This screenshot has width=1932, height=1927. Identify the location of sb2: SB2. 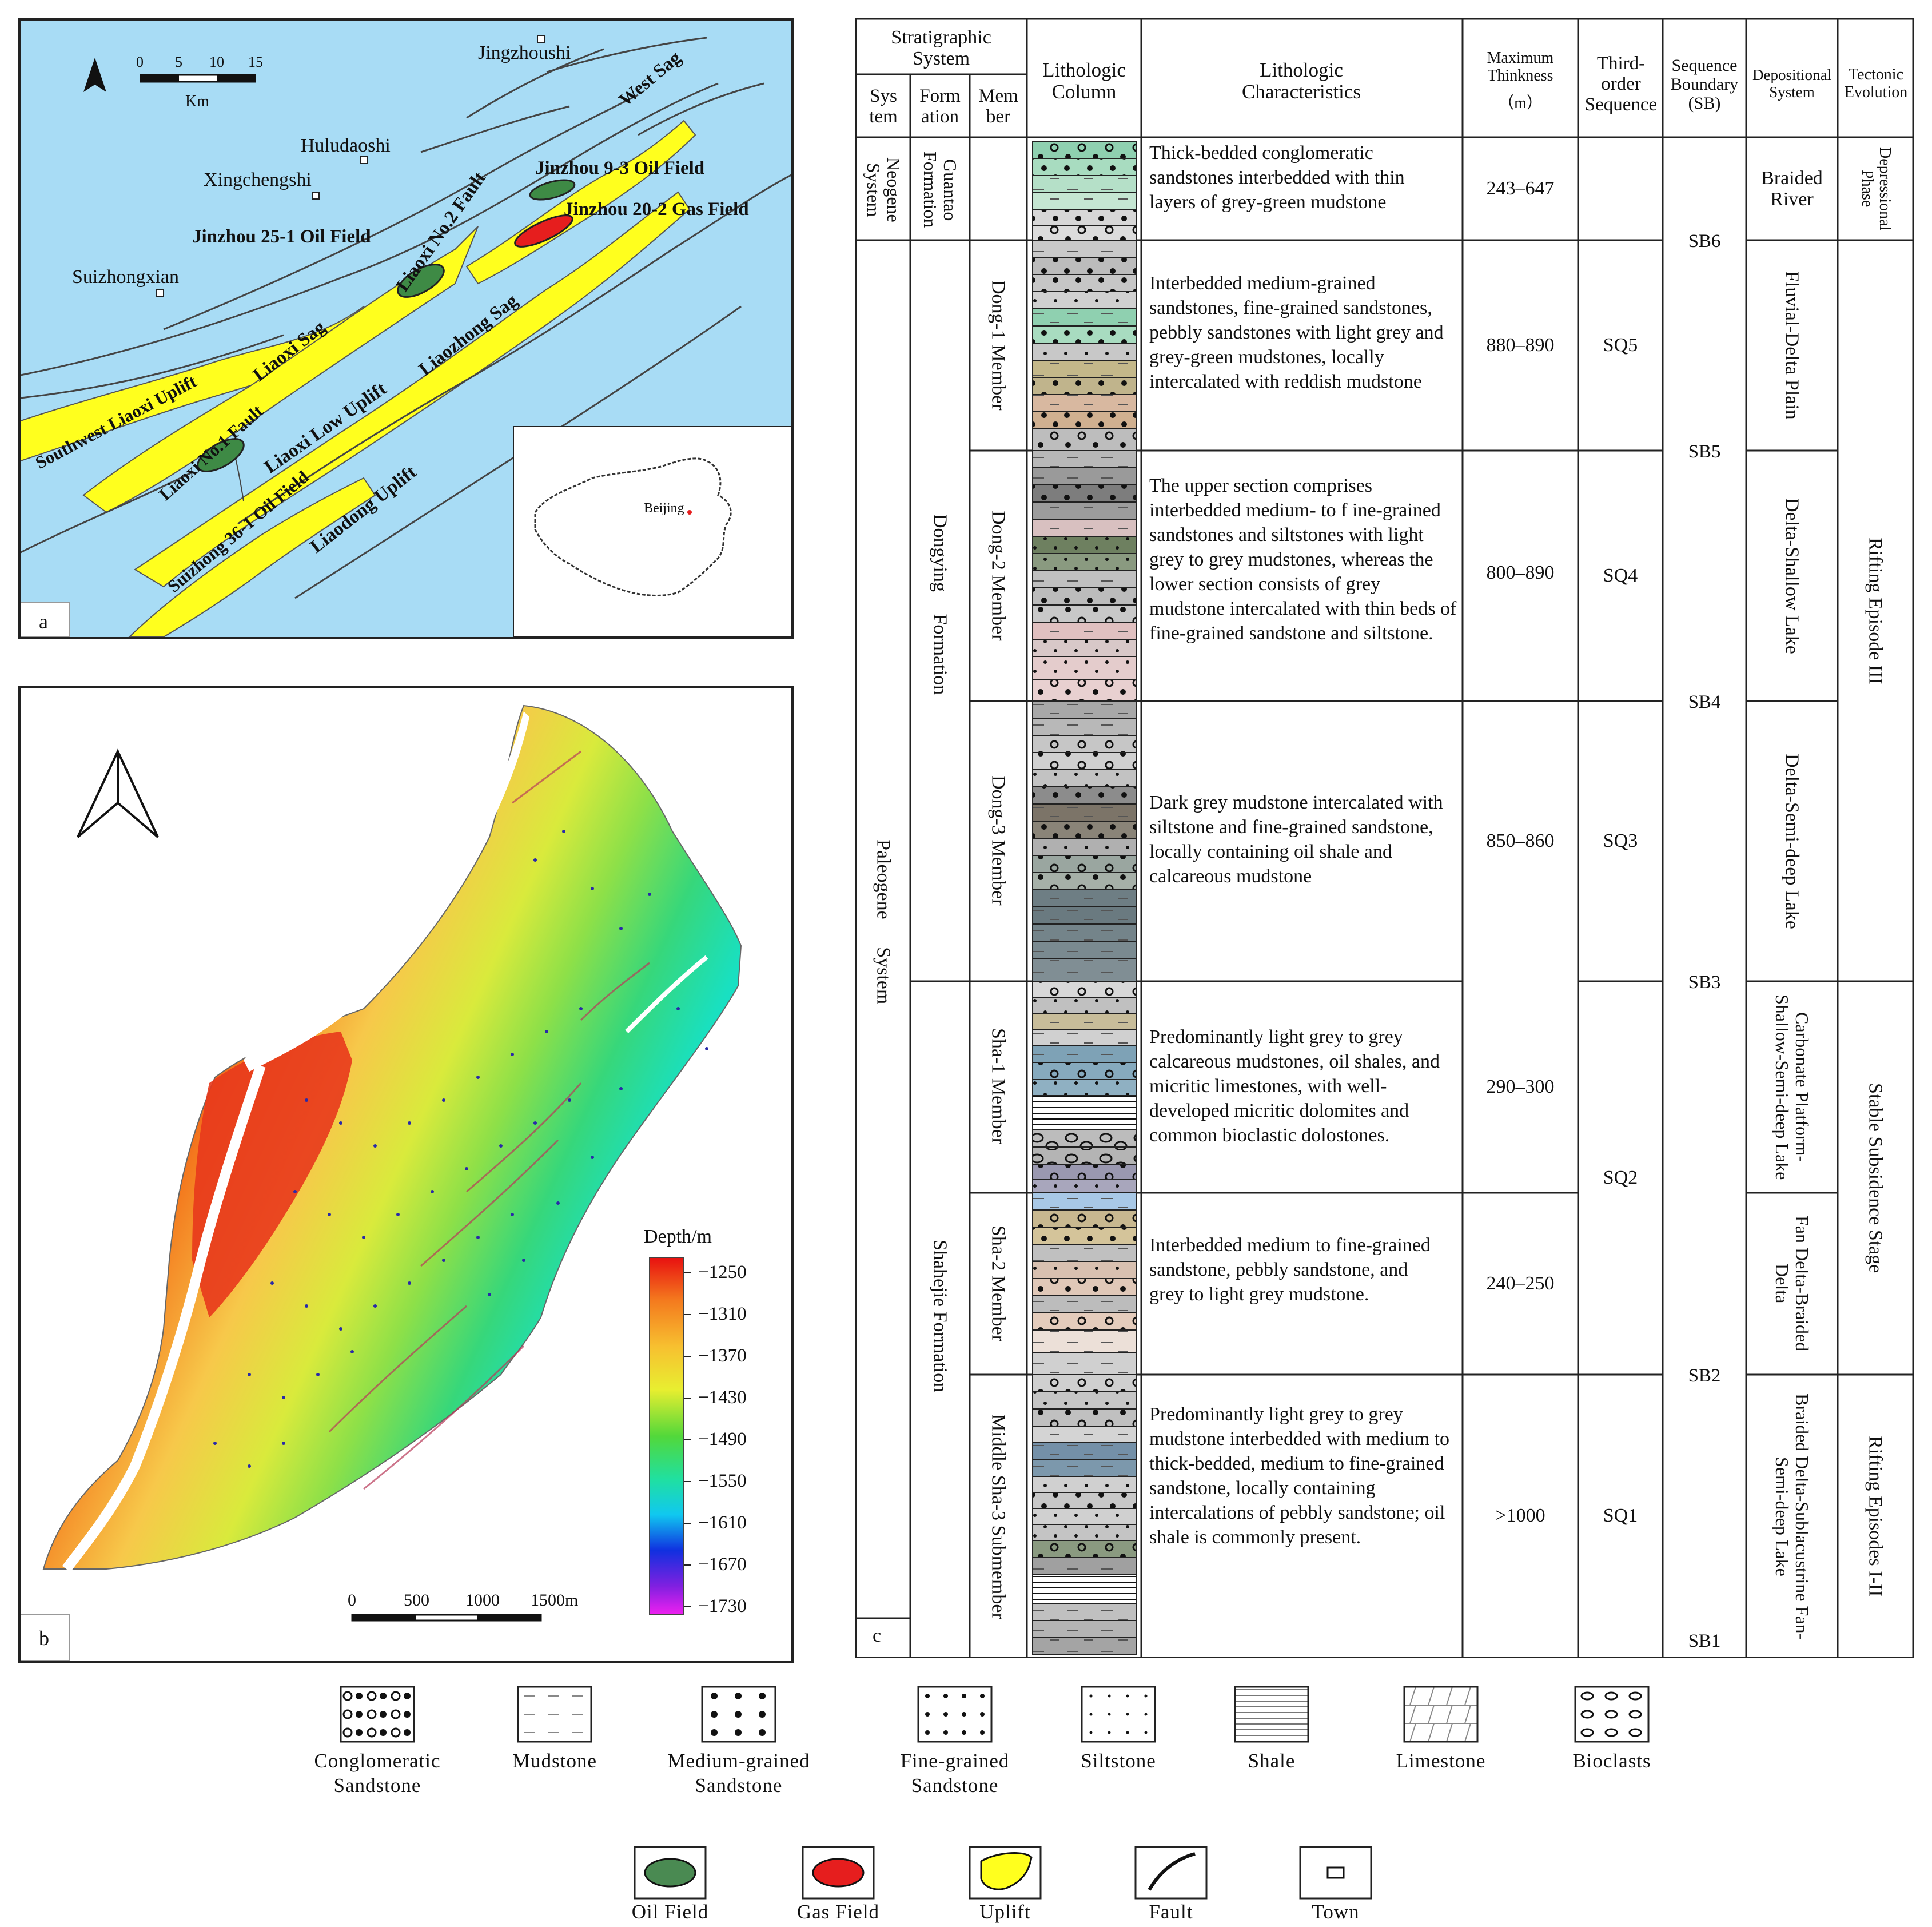
(1704, 1375).